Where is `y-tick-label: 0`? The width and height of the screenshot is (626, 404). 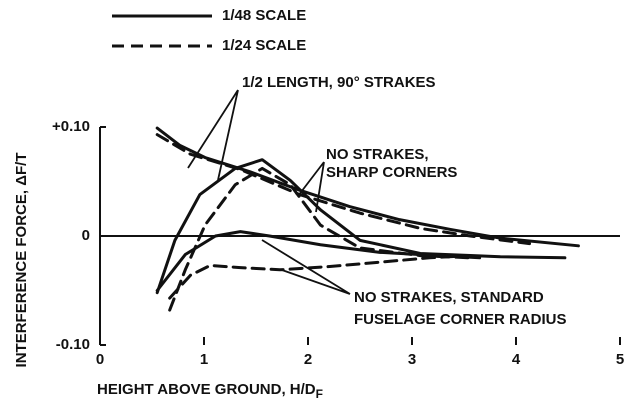
y-tick-label: 0 is located at coordinates (86, 235).